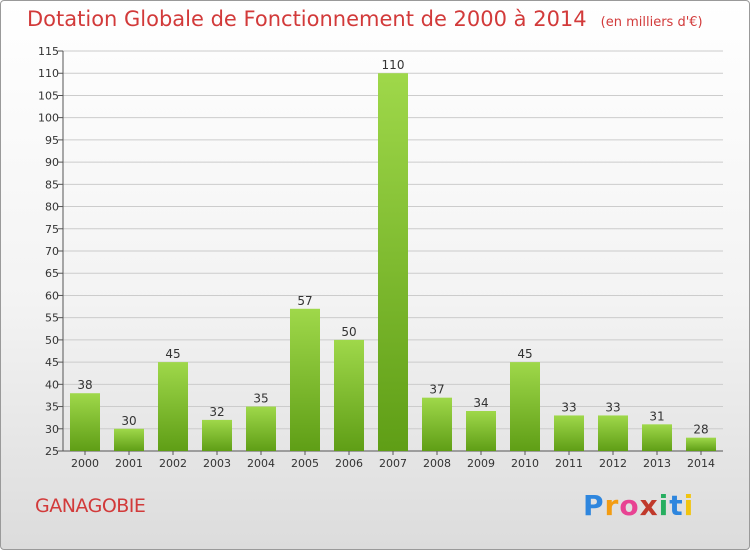 The height and width of the screenshot is (550, 750). What do you see at coordinates (656, 416) in the screenshot?
I see `data-label-2013: 31` at bounding box center [656, 416].